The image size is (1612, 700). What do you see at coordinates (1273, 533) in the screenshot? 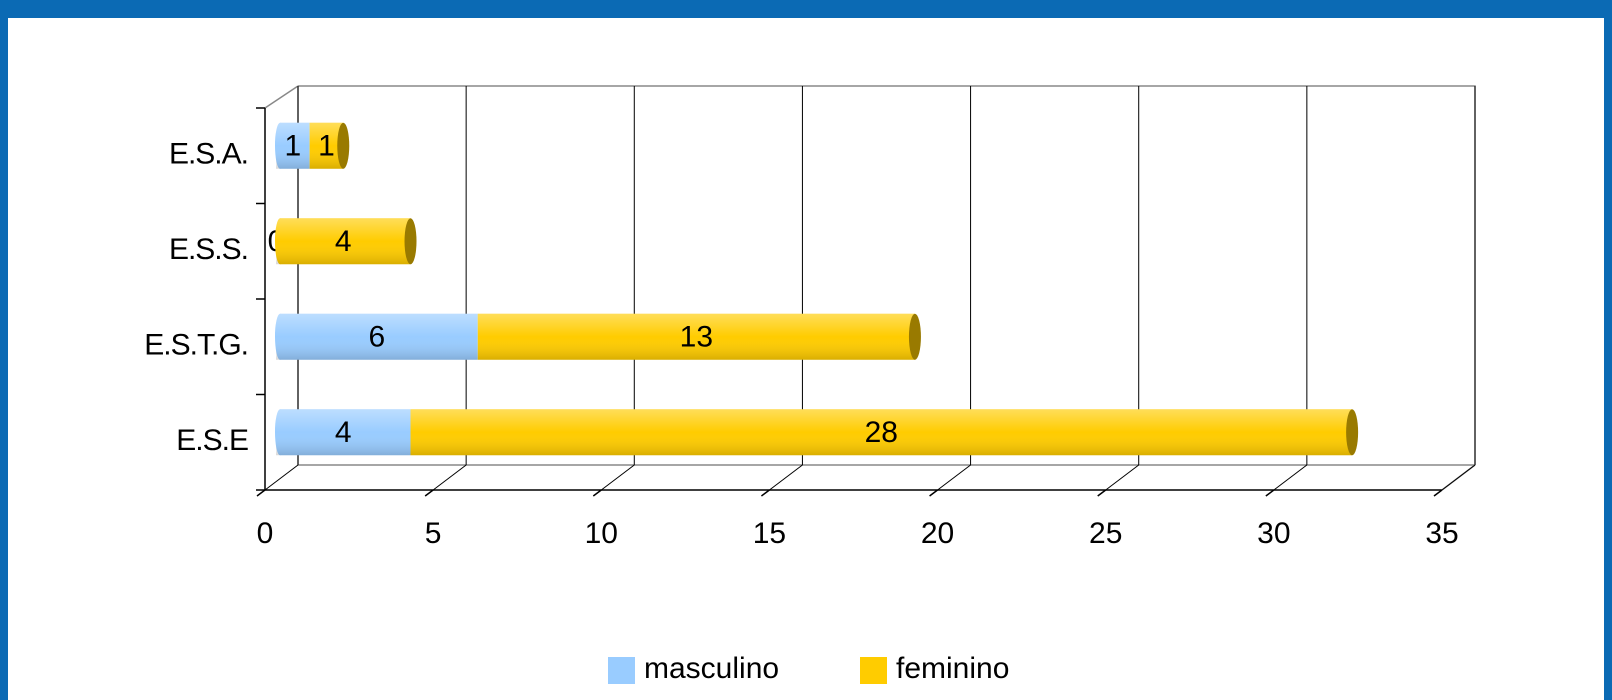
I see `x-tick-label: 30` at bounding box center [1273, 533].